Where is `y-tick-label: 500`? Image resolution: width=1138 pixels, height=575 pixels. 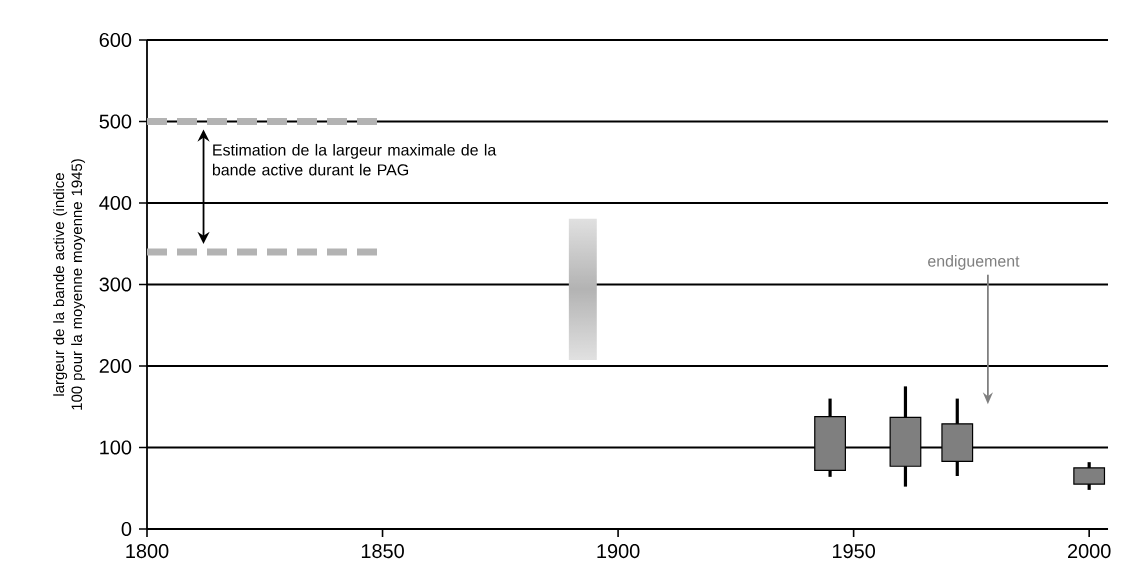
y-tick-label: 500 is located at coordinates (115, 121).